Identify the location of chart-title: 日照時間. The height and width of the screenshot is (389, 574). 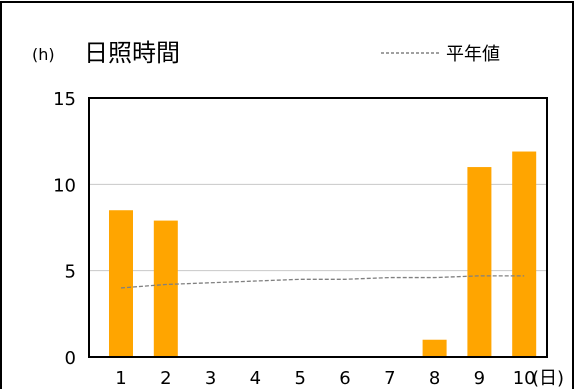
(132, 53).